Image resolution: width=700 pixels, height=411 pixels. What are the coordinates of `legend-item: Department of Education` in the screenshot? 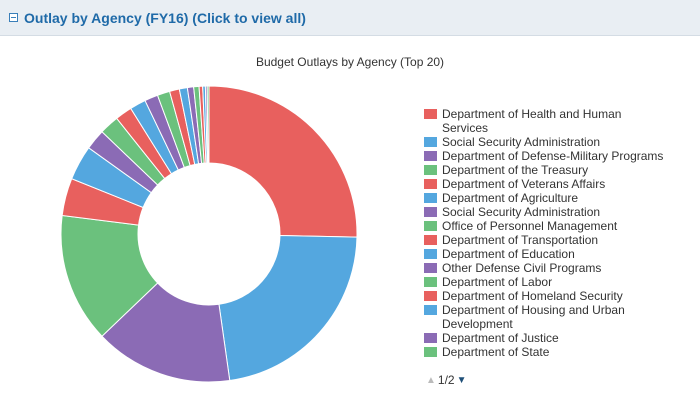 It's located at (544, 254).